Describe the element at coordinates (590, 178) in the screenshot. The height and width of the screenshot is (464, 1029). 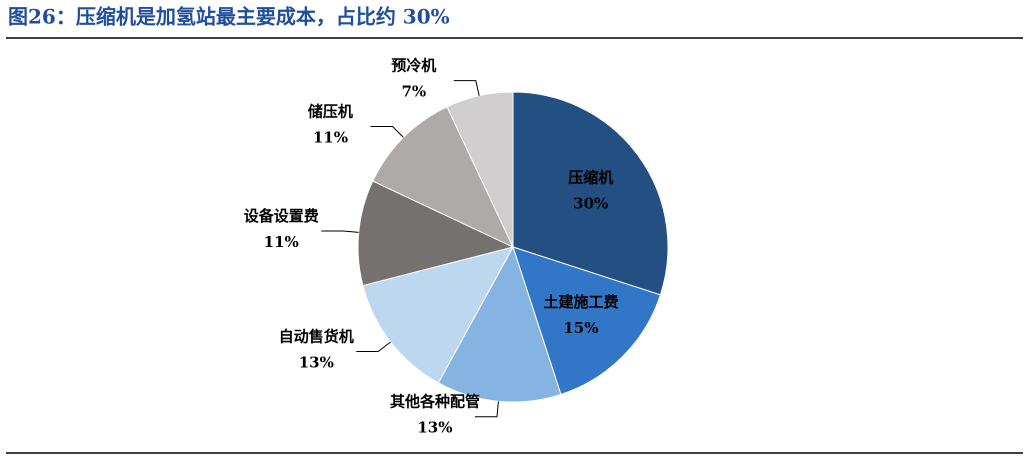
I see `slice-label: 压缩机` at that location.